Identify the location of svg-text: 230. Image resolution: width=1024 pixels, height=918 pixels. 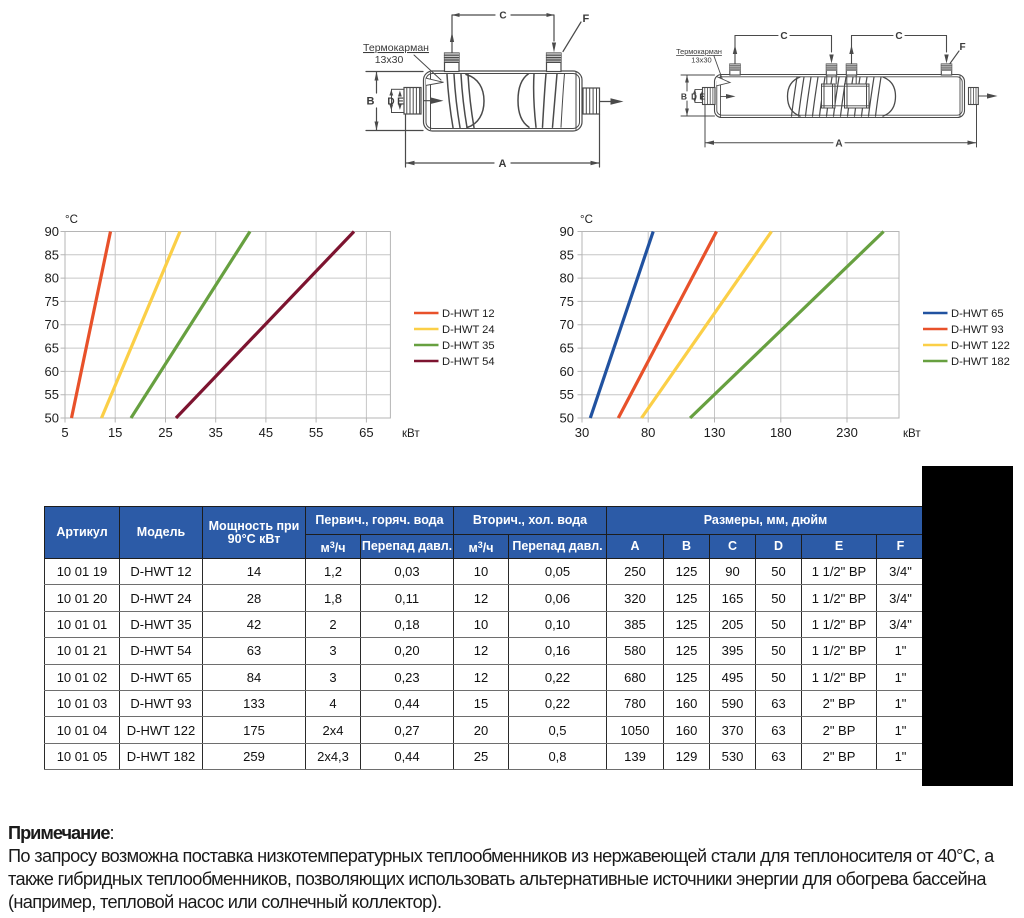
(847, 432).